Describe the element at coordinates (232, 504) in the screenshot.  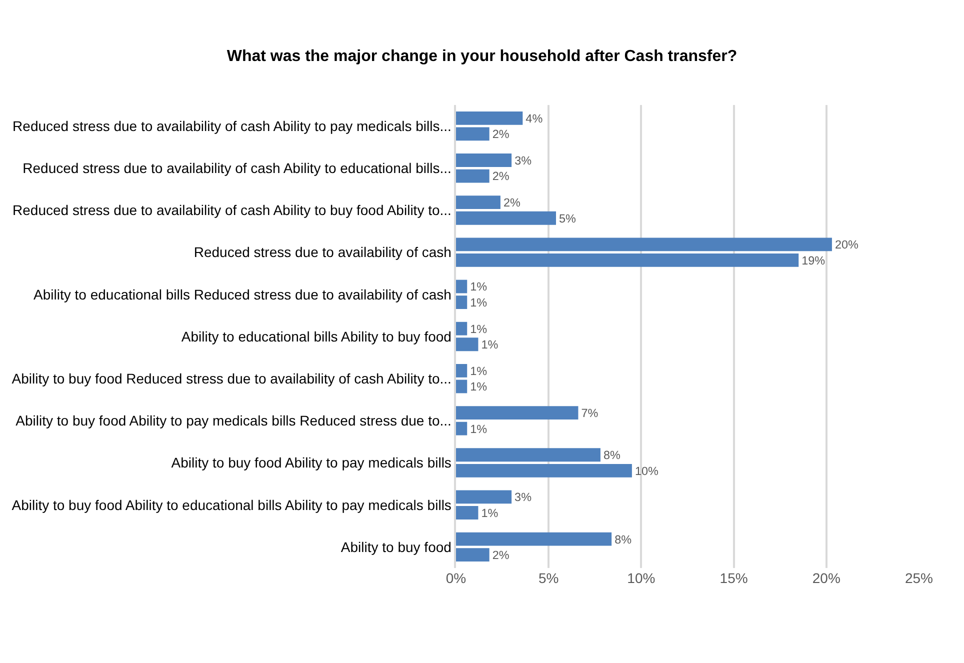
I see `y-tick-label: Ability to buy food Ability to educational bills Ability to pay medicals bills` at that location.